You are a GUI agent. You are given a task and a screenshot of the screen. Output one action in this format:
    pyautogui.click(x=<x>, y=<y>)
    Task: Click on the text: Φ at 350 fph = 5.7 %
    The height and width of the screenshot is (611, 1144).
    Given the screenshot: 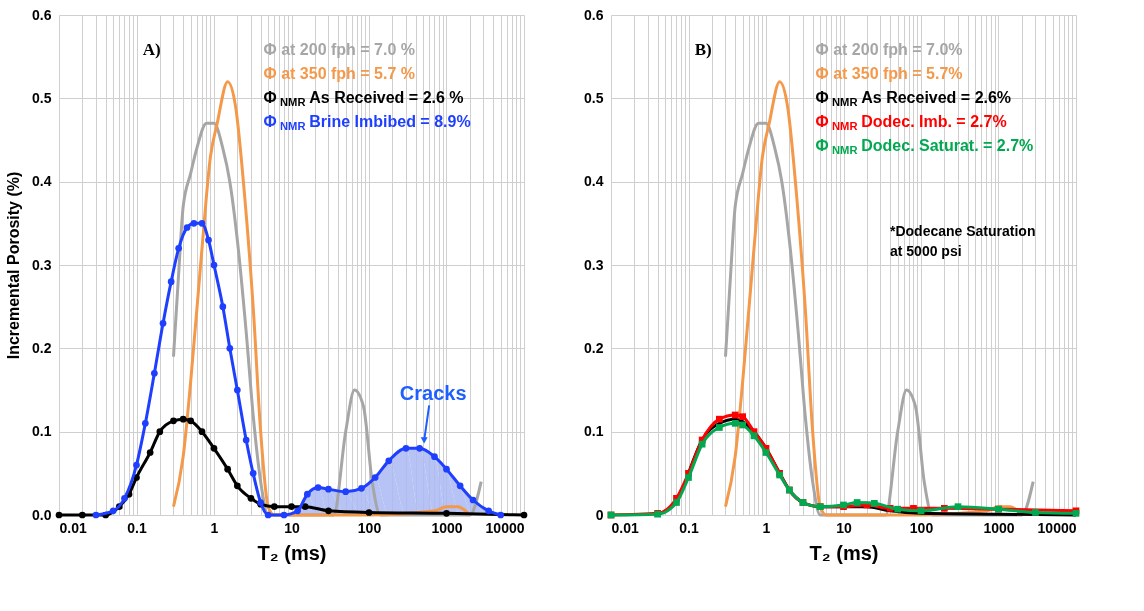 What is the action you would take?
    pyautogui.click(x=339, y=73)
    